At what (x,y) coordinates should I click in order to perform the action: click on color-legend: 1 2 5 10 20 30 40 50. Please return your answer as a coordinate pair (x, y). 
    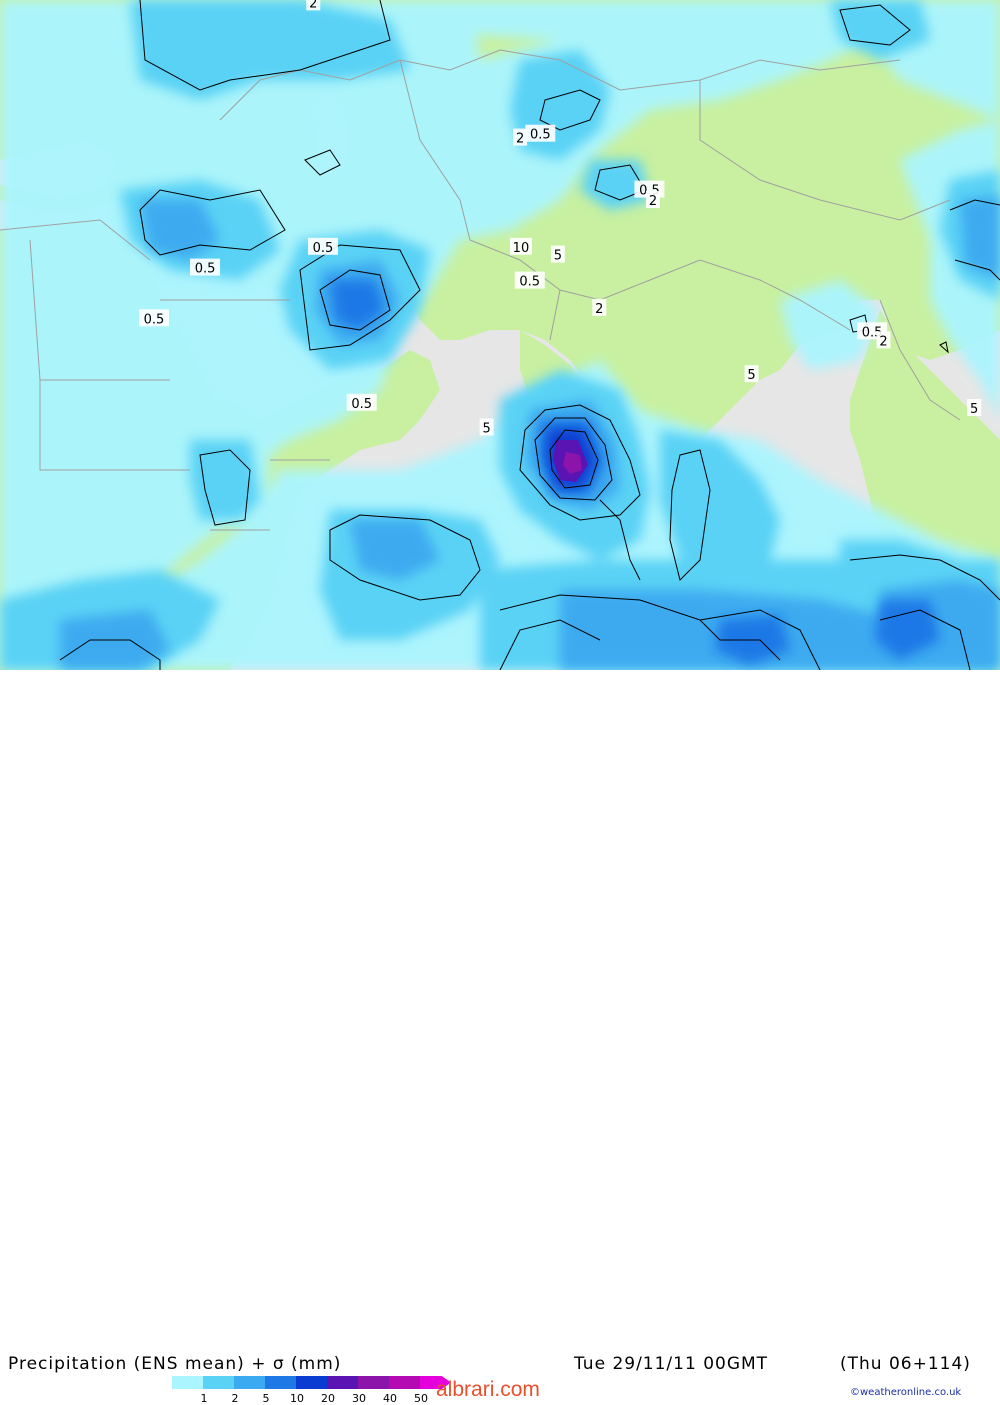
    Looking at the image, I should click on (312, 1390).